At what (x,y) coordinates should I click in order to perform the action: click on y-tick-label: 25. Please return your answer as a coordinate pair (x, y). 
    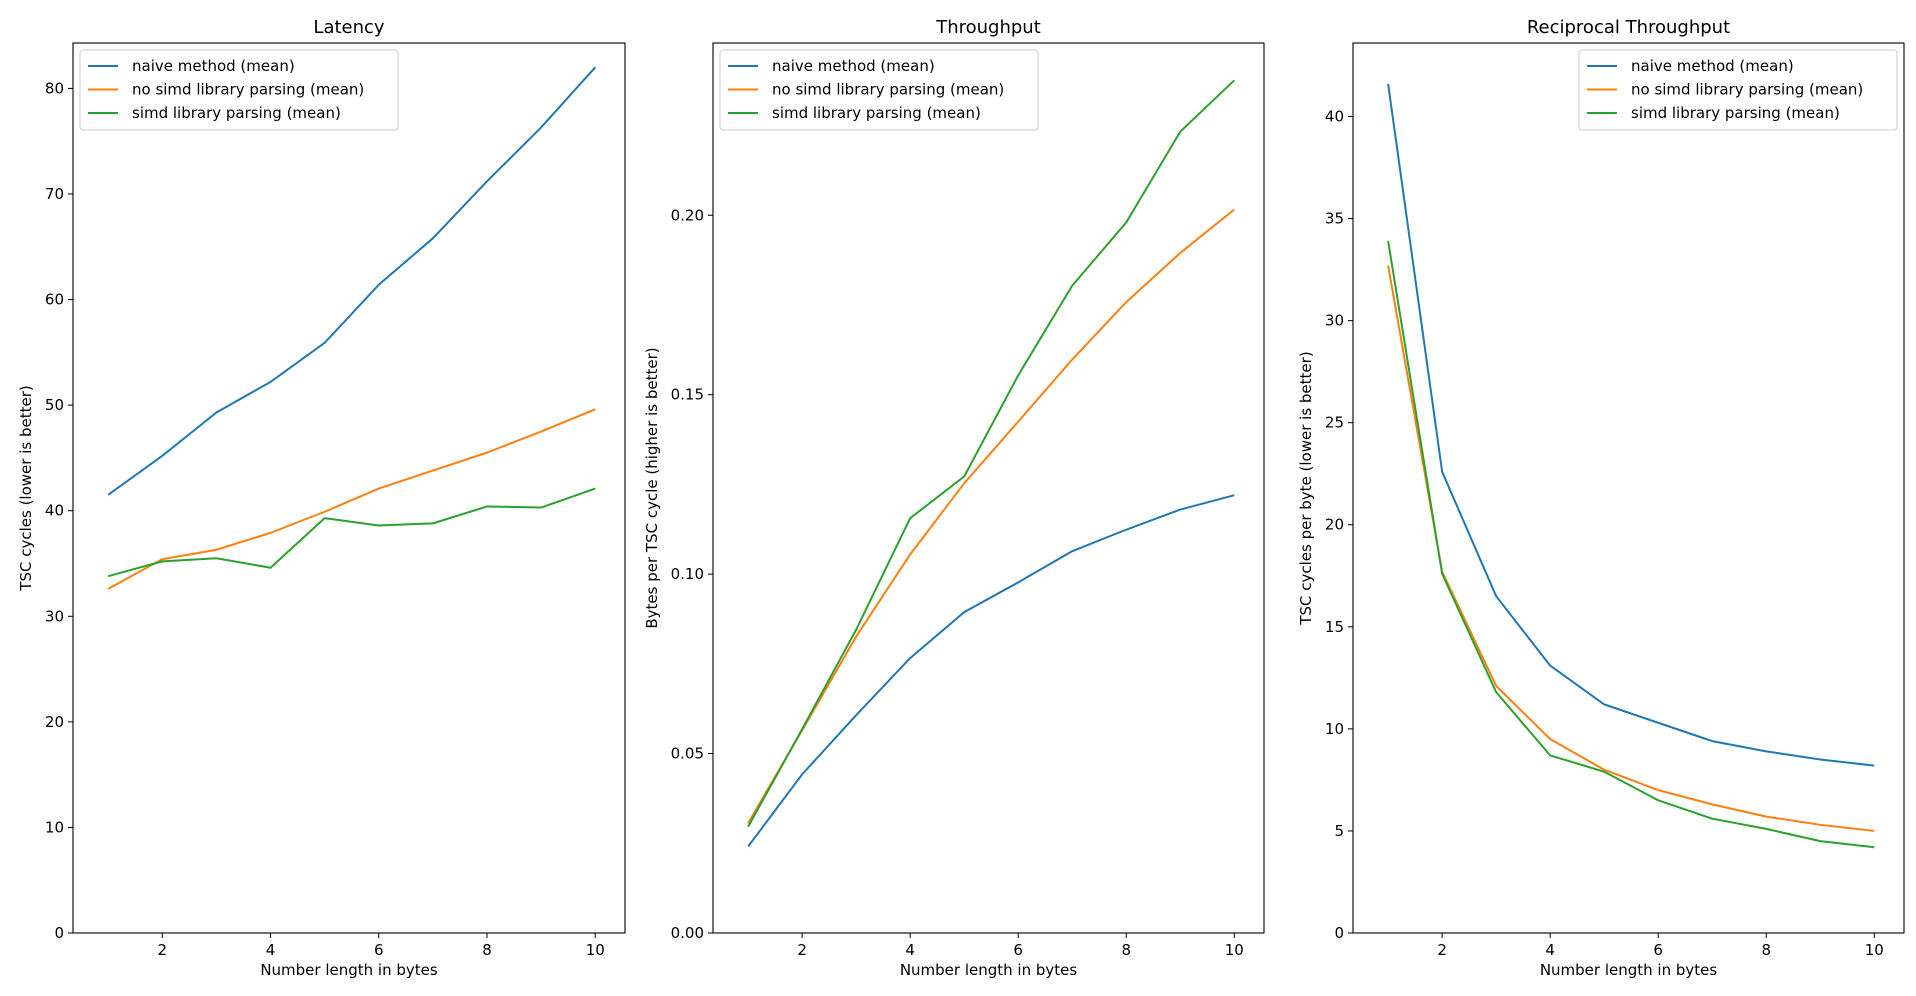
    Looking at the image, I should click on (1334, 423).